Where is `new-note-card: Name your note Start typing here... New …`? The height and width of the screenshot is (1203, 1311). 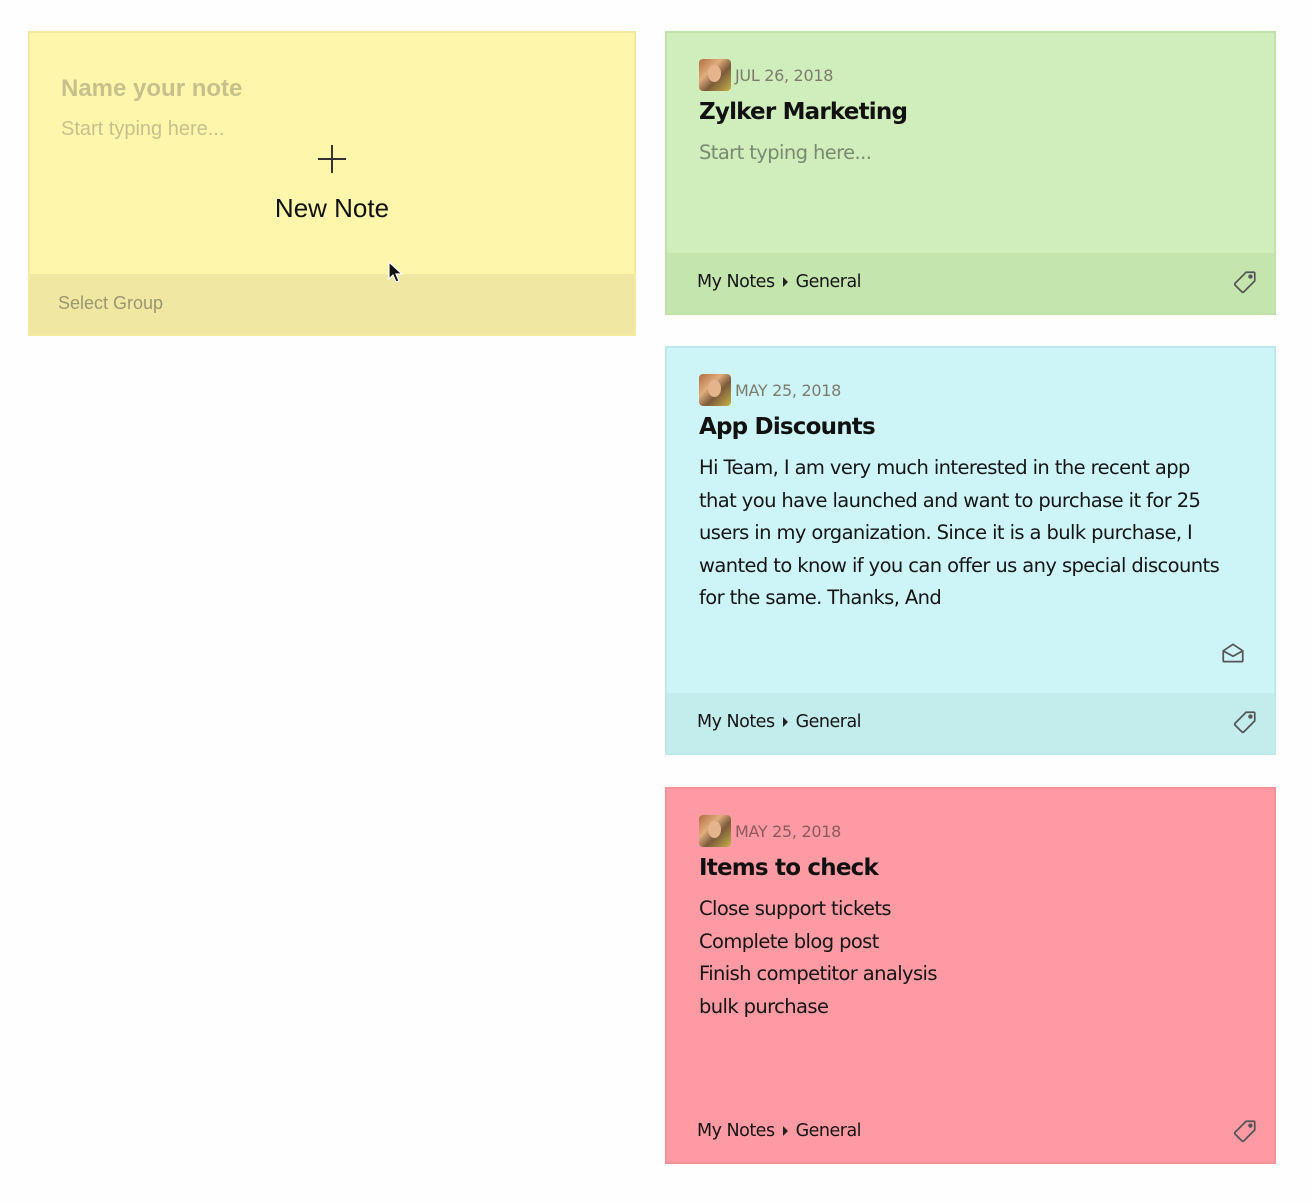 new-note-card: Name your note Start typing here... New … is located at coordinates (332, 183).